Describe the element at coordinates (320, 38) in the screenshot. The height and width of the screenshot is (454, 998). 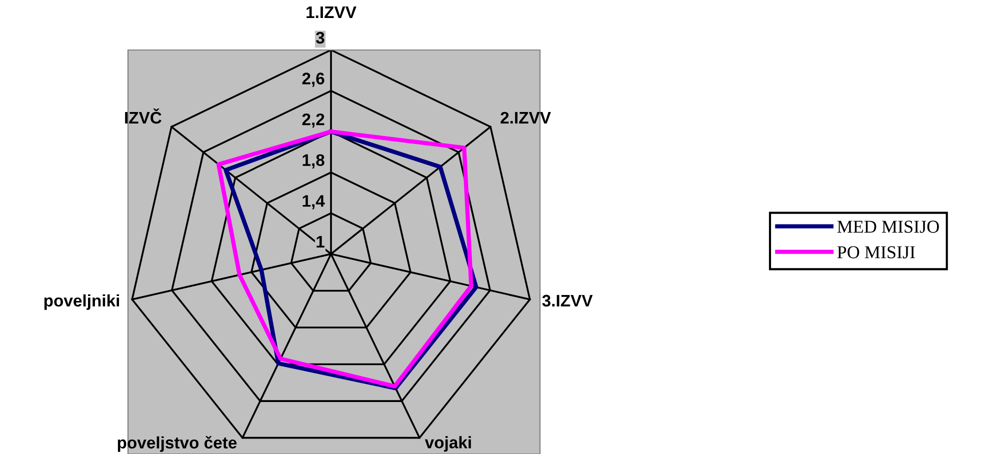
I see `y-tick-label: 3` at that location.